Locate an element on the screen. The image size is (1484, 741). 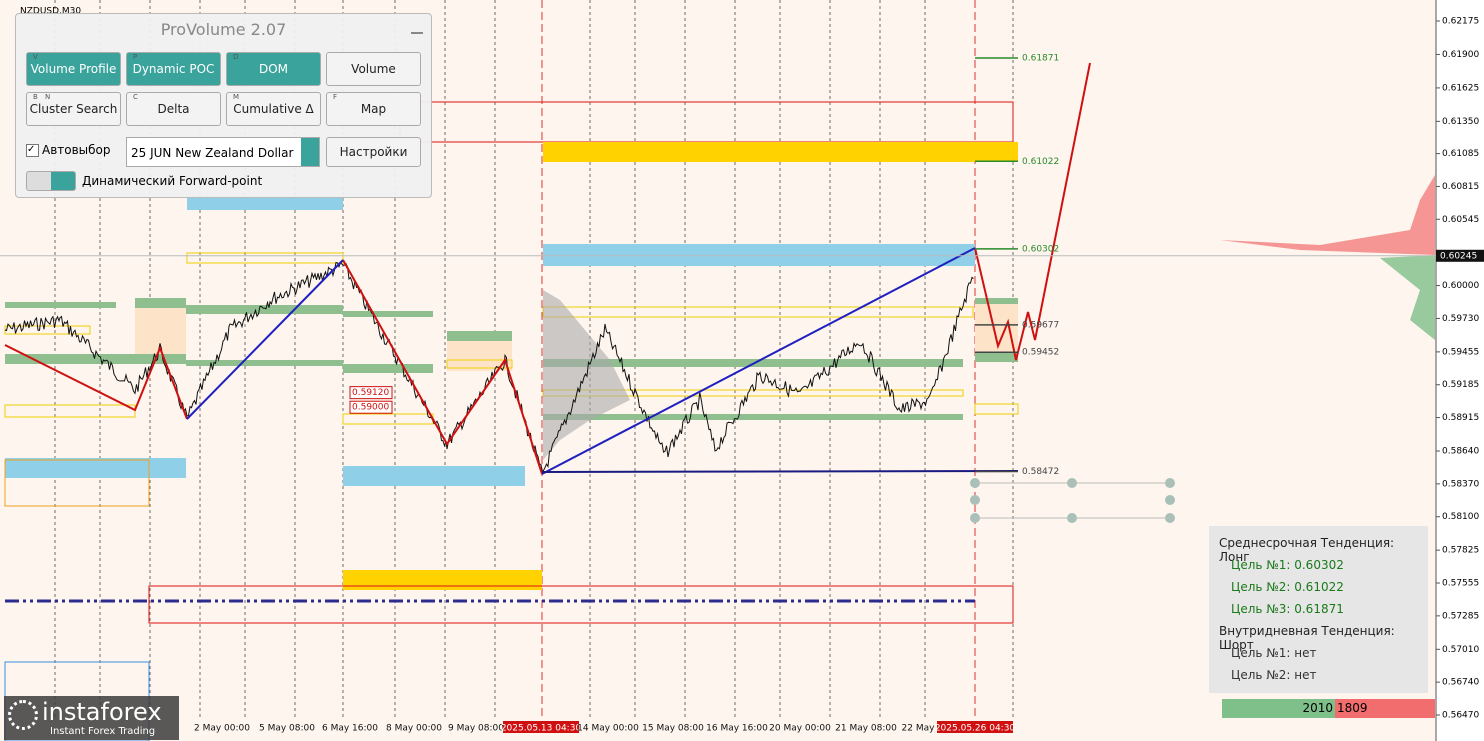
button-label: Dynamic POC is located at coordinates (173, 69).